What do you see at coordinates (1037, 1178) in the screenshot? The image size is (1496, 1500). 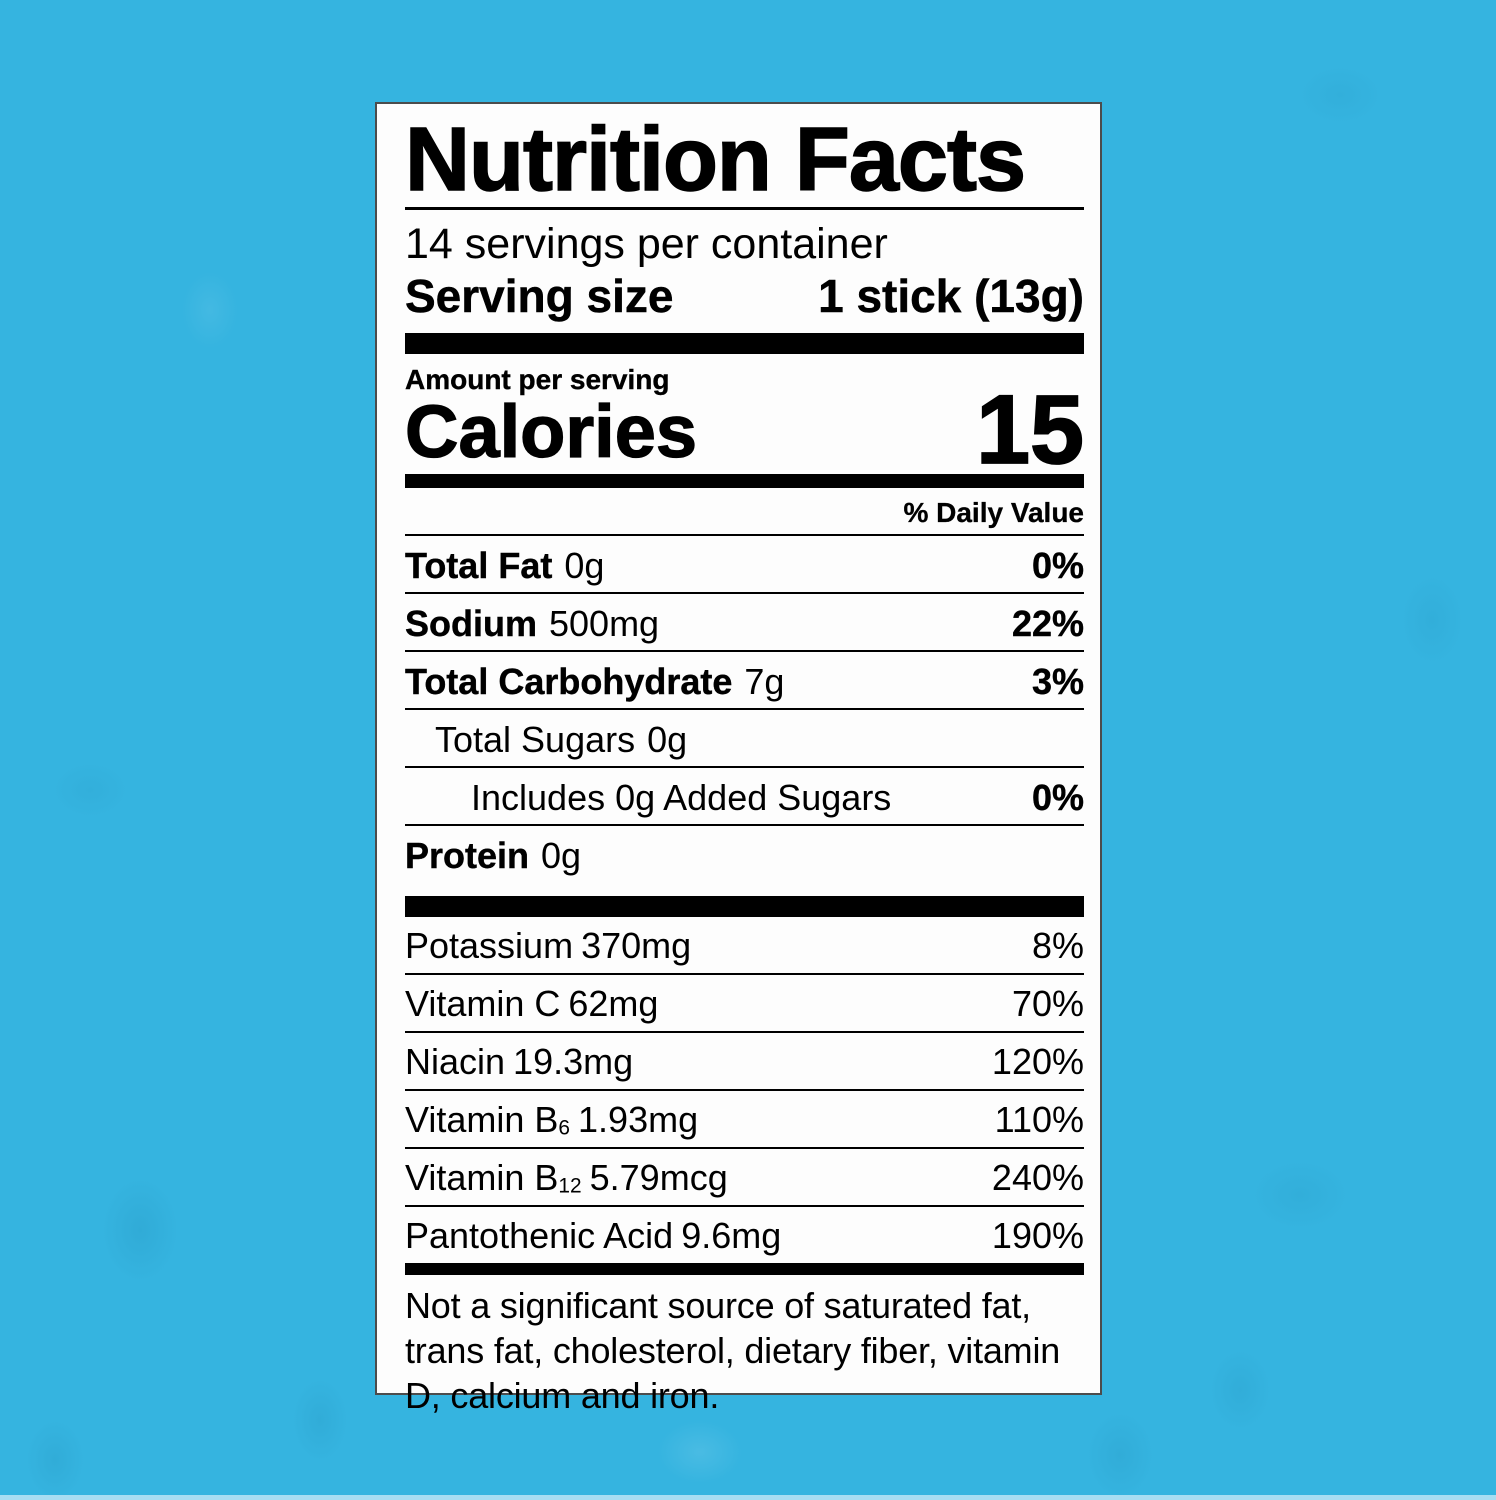 I see `nutrient-daily-value-percent: 240%` at bounding box center [1037, 1178].